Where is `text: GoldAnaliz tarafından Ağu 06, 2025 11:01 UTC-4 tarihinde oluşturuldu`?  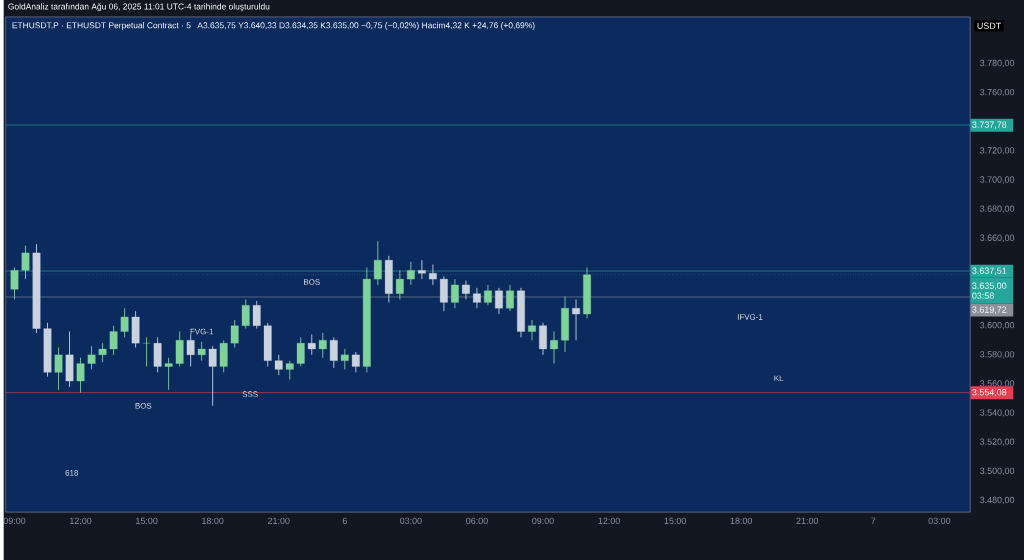 text: GoldAnaliz tarafından Ağu 06, 2025 11:01 UTC-4 tarihinde oluşturuldu is located at coordinates (139, 7).